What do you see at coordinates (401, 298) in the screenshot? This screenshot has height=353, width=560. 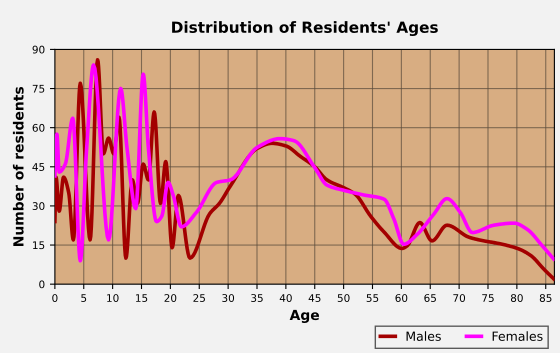 I see `x-tick-label: 60` at bounding box center [401, 298].